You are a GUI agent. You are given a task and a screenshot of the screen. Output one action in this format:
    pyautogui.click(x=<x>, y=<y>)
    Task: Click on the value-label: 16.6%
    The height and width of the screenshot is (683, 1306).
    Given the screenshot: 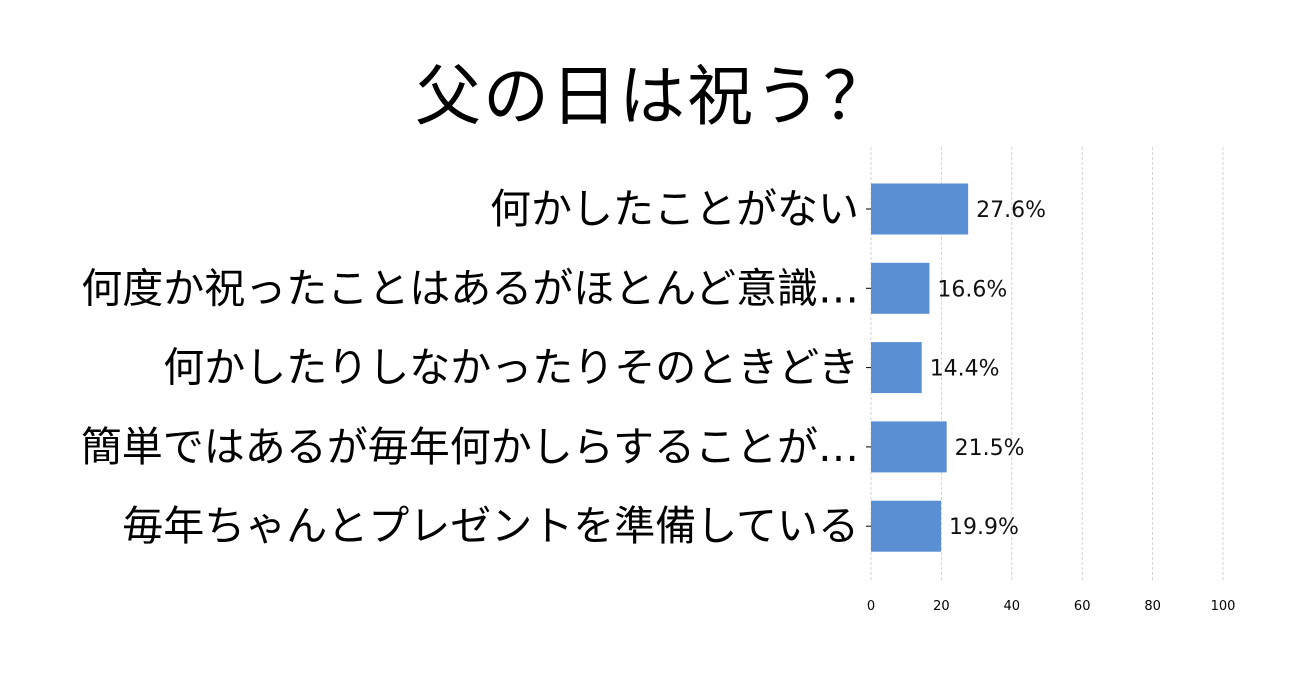 What is the action you would take?
    pyautogui.click(x=972, y=289)
    